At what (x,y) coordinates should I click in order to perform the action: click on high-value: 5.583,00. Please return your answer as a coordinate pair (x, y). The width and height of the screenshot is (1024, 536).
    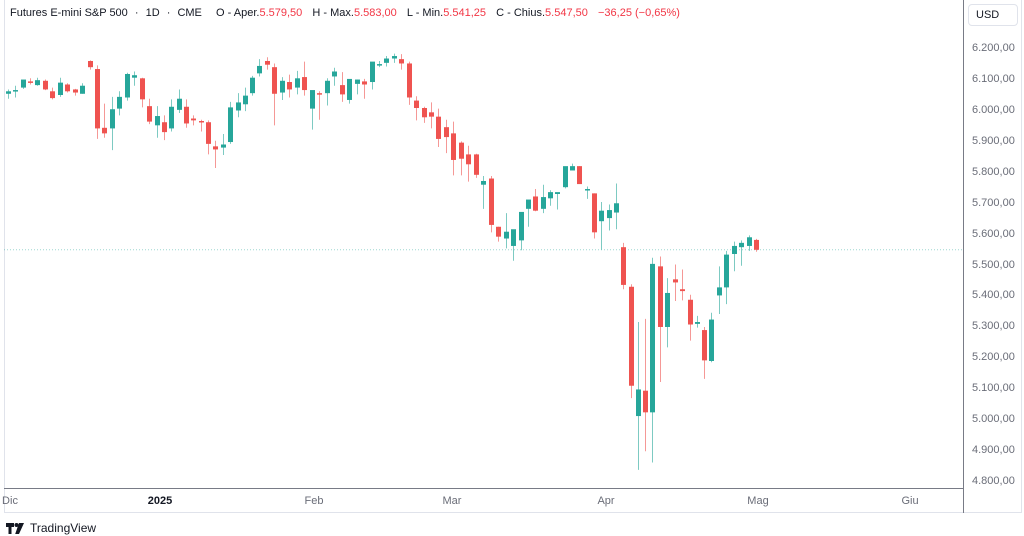
    Looking at the image, I should click on (375, 13).